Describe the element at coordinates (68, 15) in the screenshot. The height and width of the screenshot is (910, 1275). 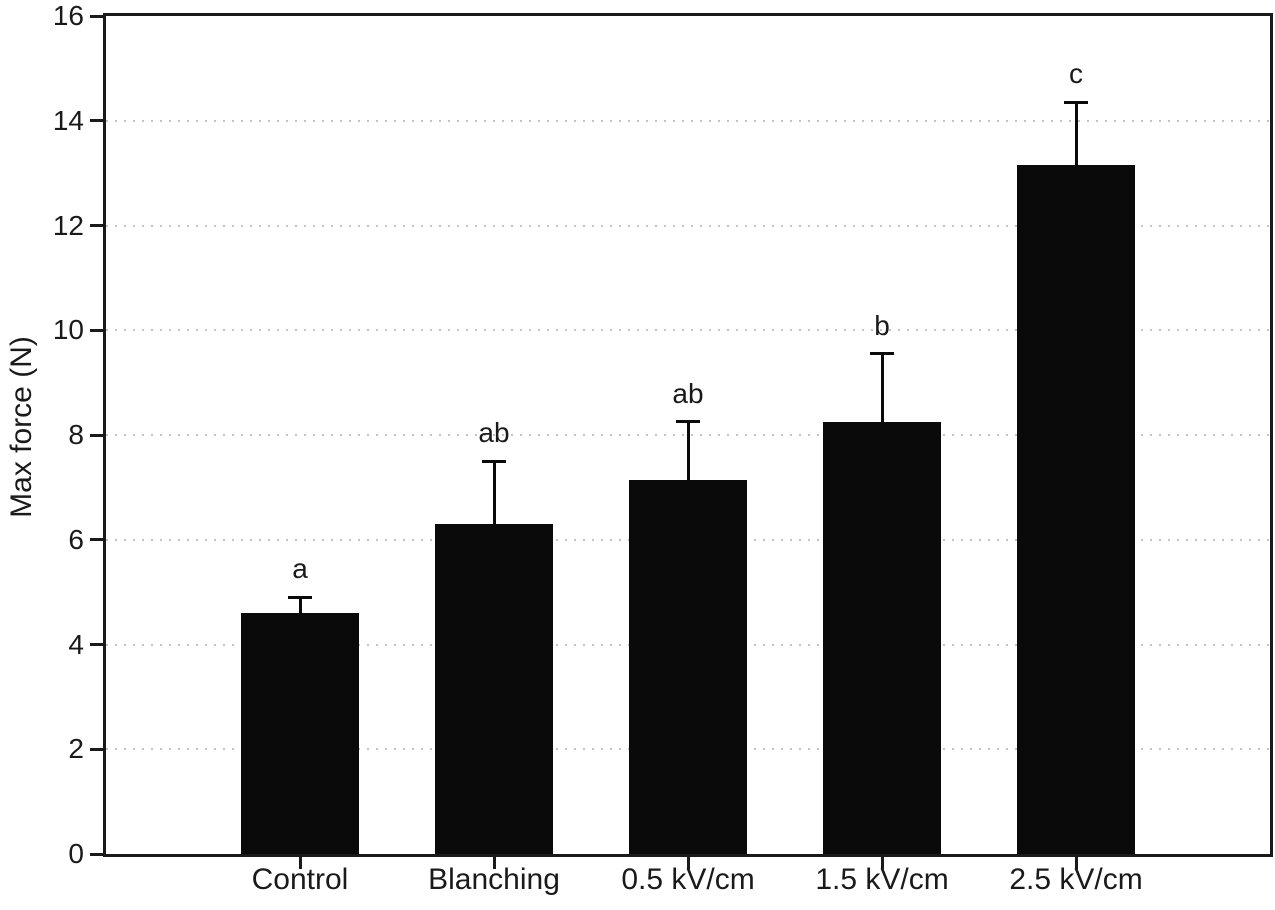
I see `y-tick-label: 16` at that location.